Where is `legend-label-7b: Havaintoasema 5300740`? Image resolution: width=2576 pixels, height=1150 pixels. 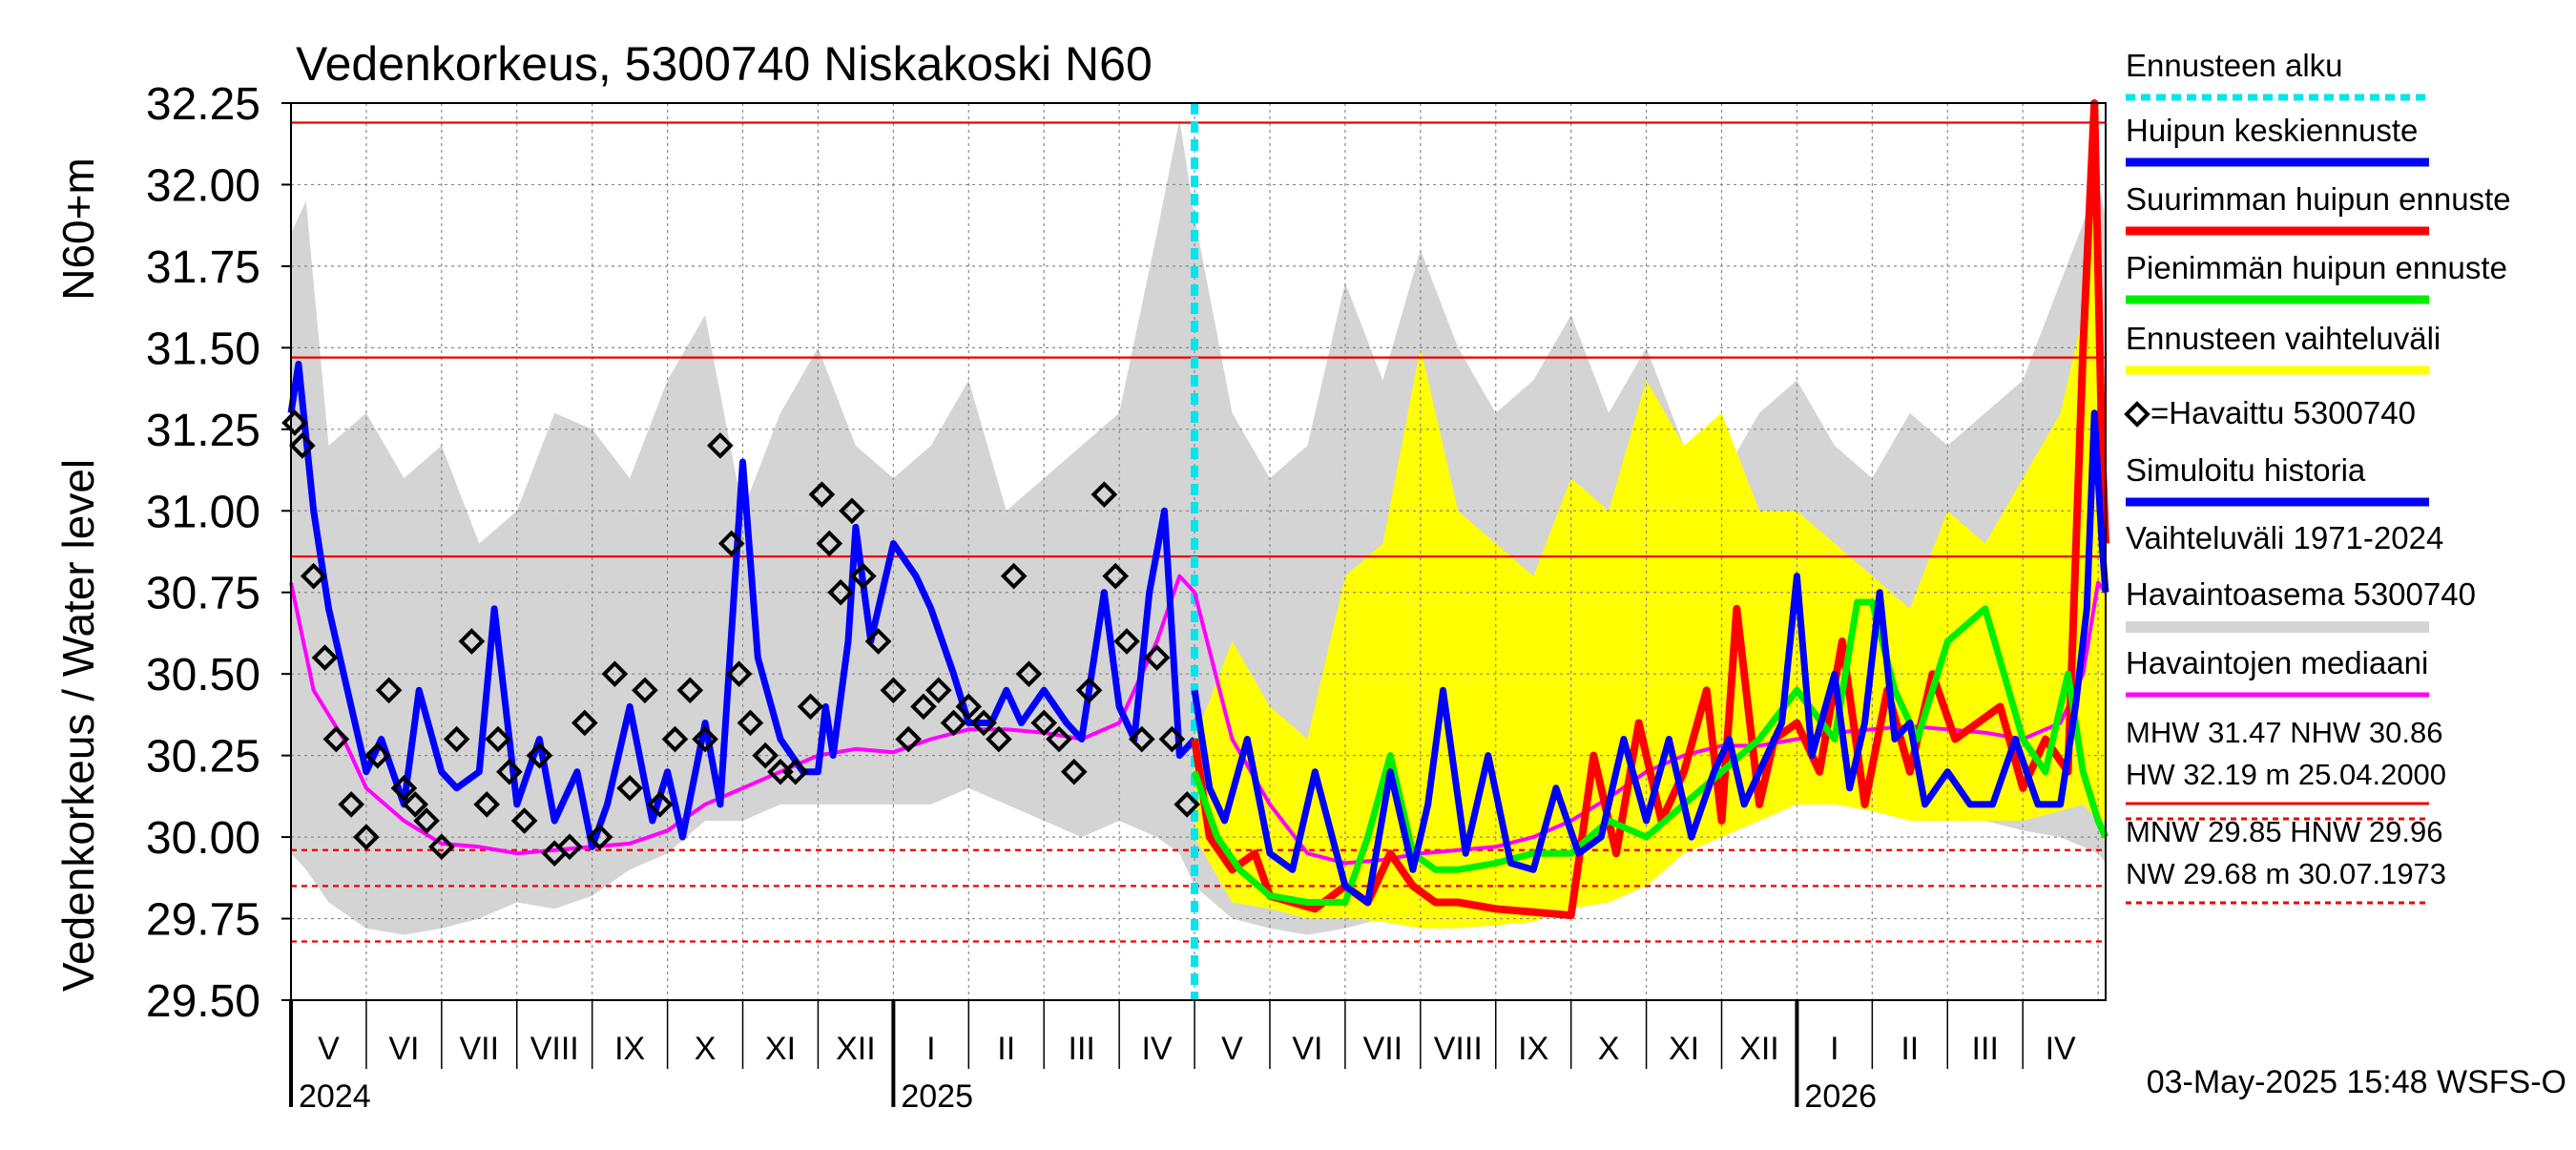 legend-label-7b: Havaintoasema 5300740 is located at coordinates (2301, 594).